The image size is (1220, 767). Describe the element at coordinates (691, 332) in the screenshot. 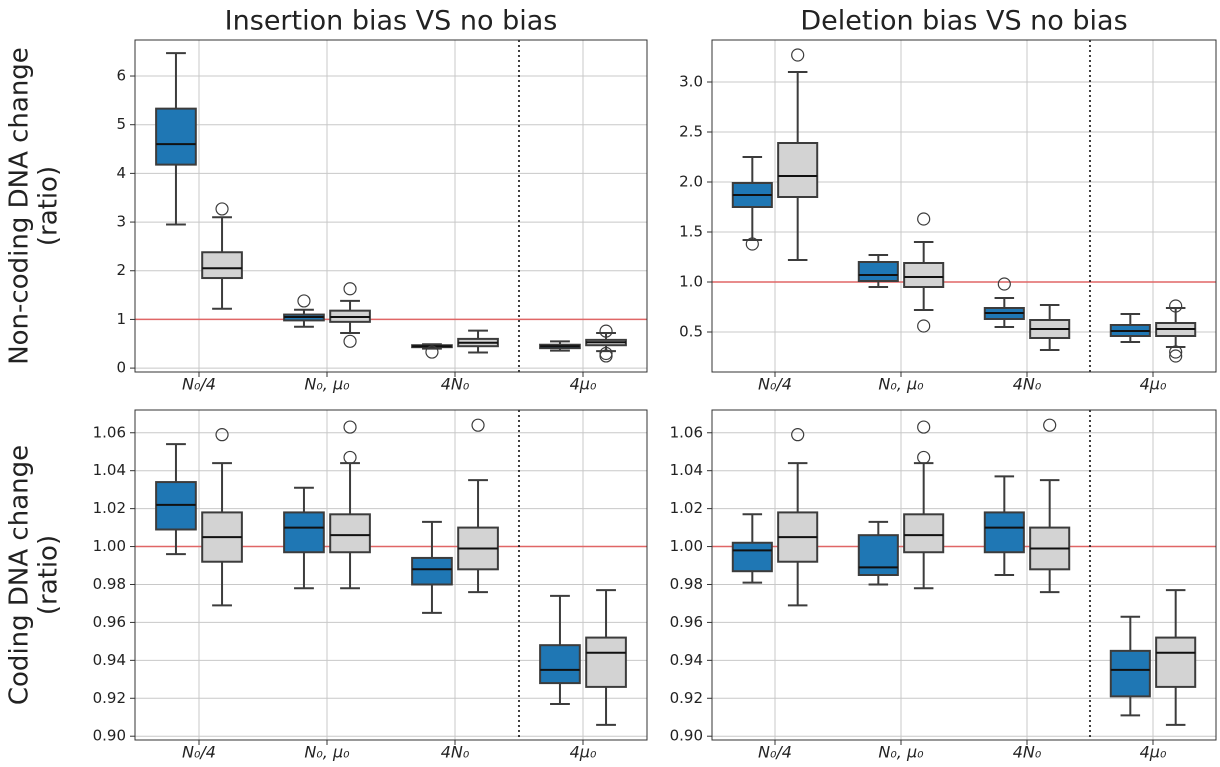

I see `y-tick-label: 0.5` at that location.